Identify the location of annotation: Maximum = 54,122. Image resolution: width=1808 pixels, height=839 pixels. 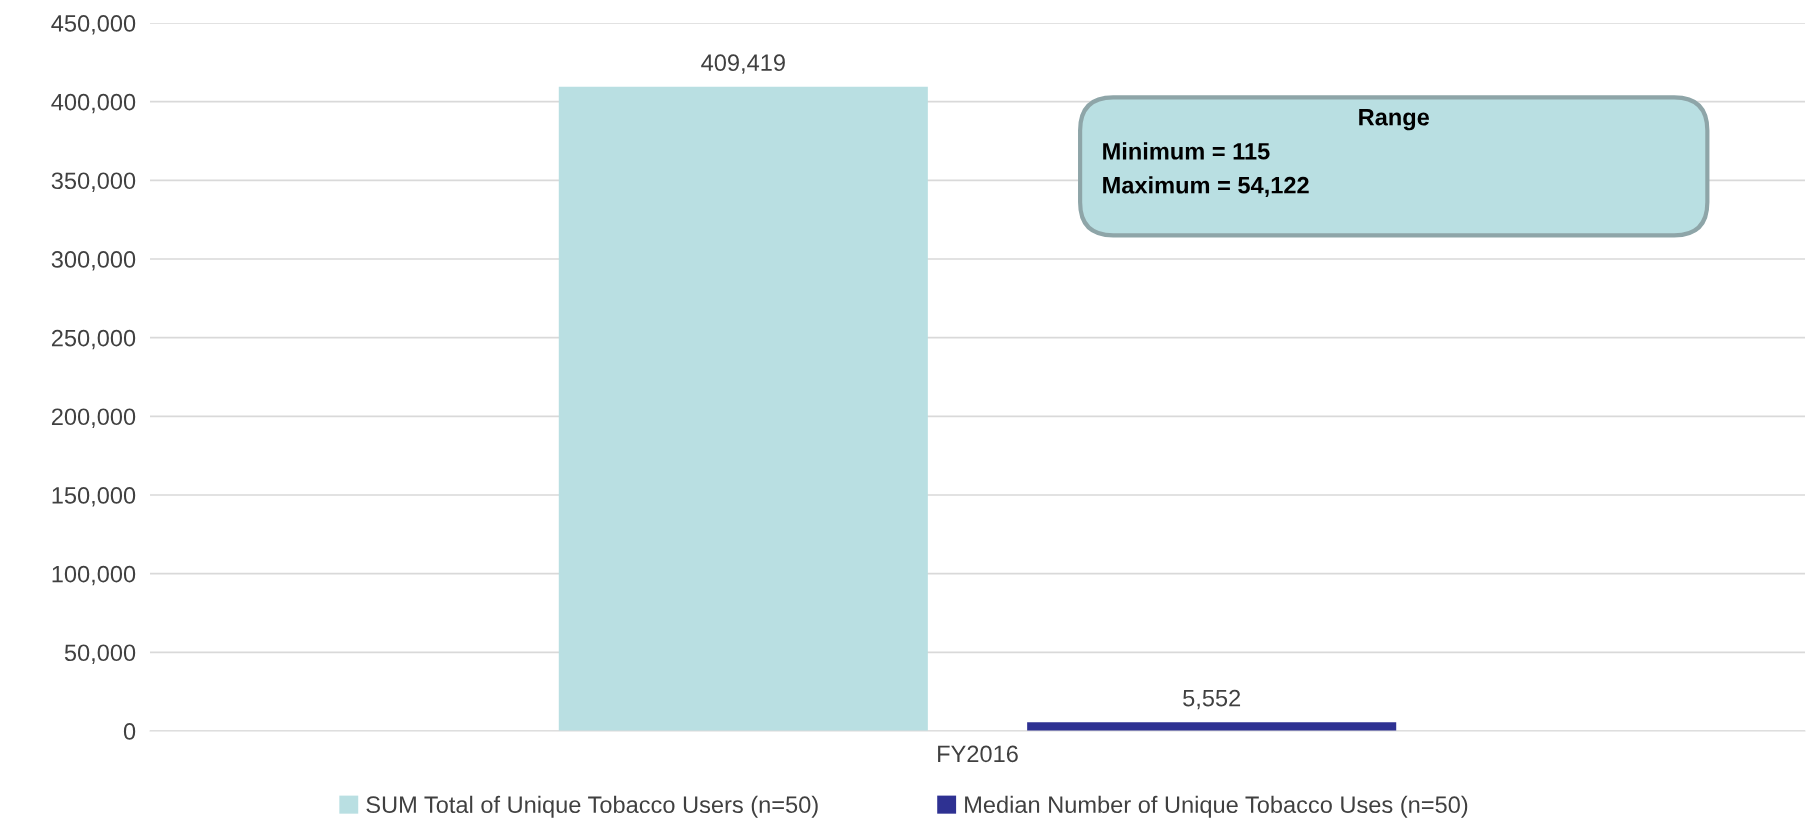
(1206, 187).